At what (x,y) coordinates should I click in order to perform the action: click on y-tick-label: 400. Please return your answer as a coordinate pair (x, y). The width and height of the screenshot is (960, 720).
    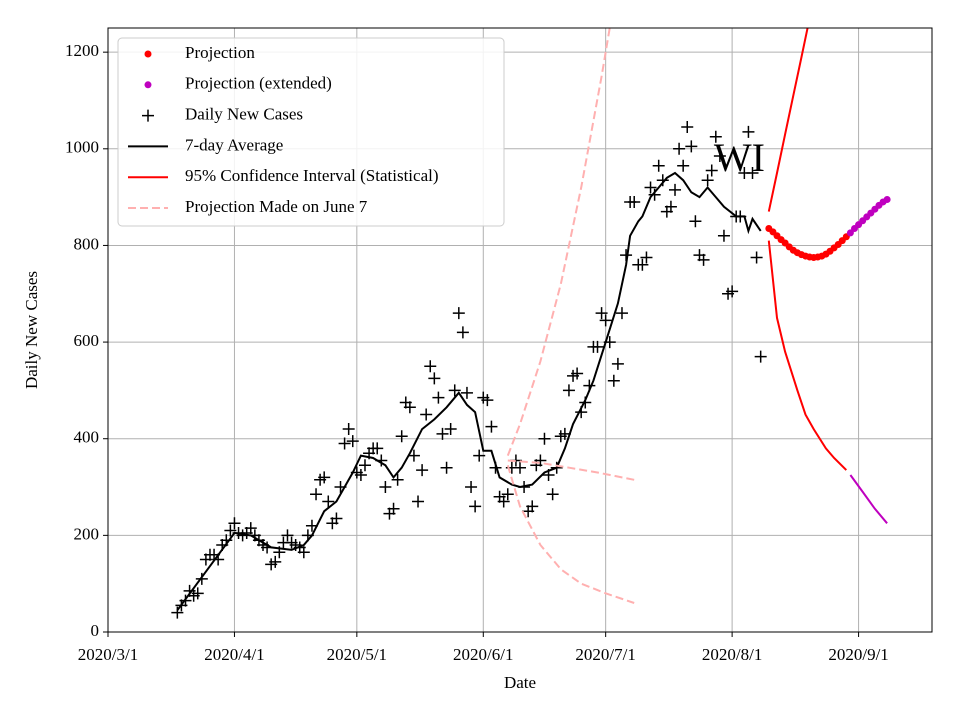
    Looking at the image, I should click on (87, 437).